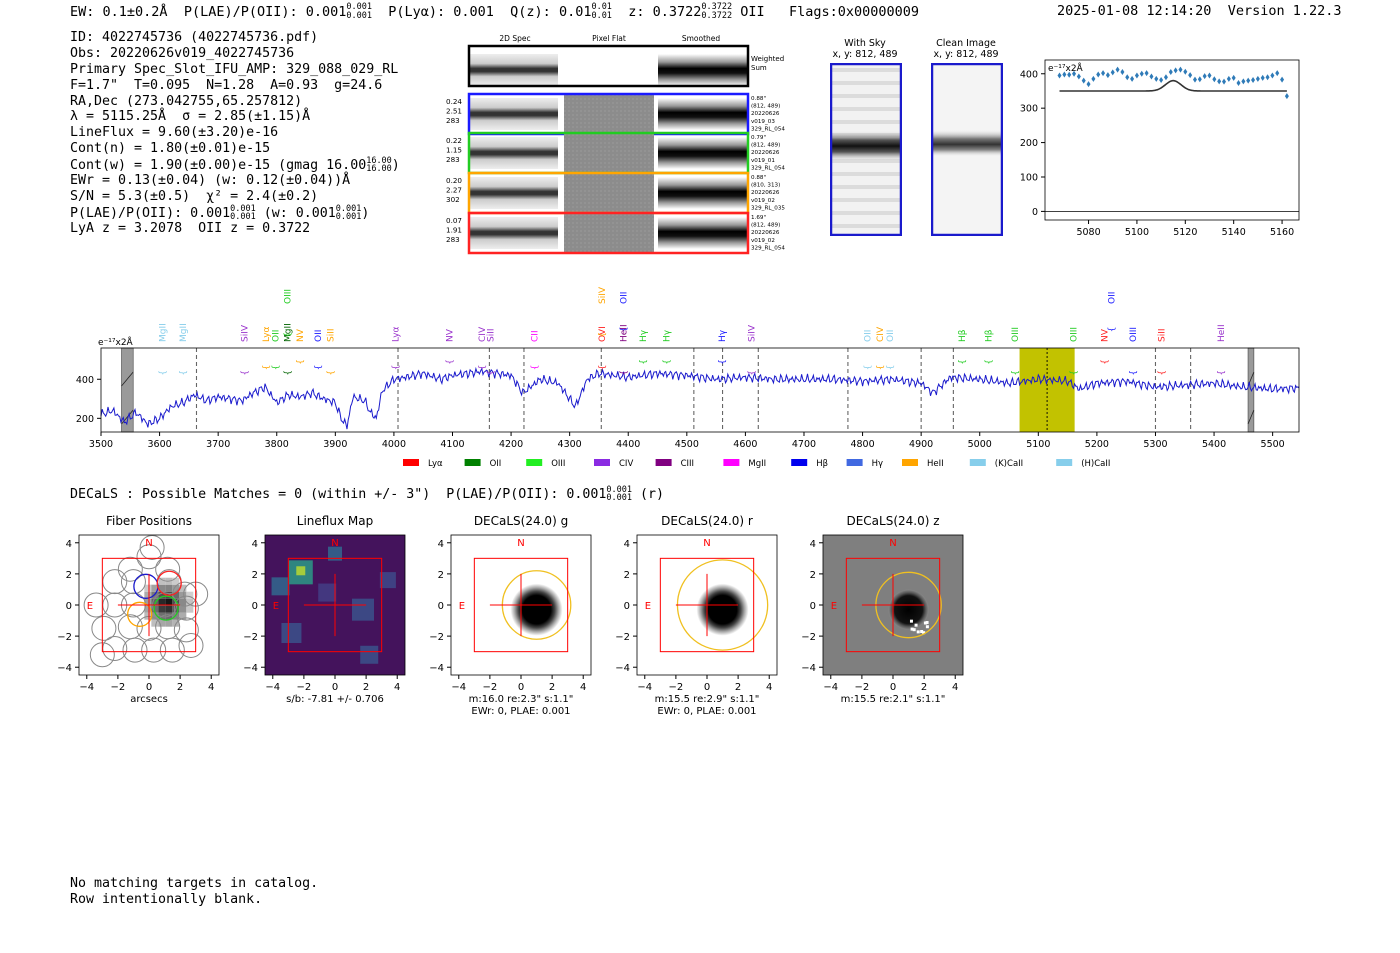  I want to click on full-units-label: e⁻¹⁷x2Å, so click(116, 342).